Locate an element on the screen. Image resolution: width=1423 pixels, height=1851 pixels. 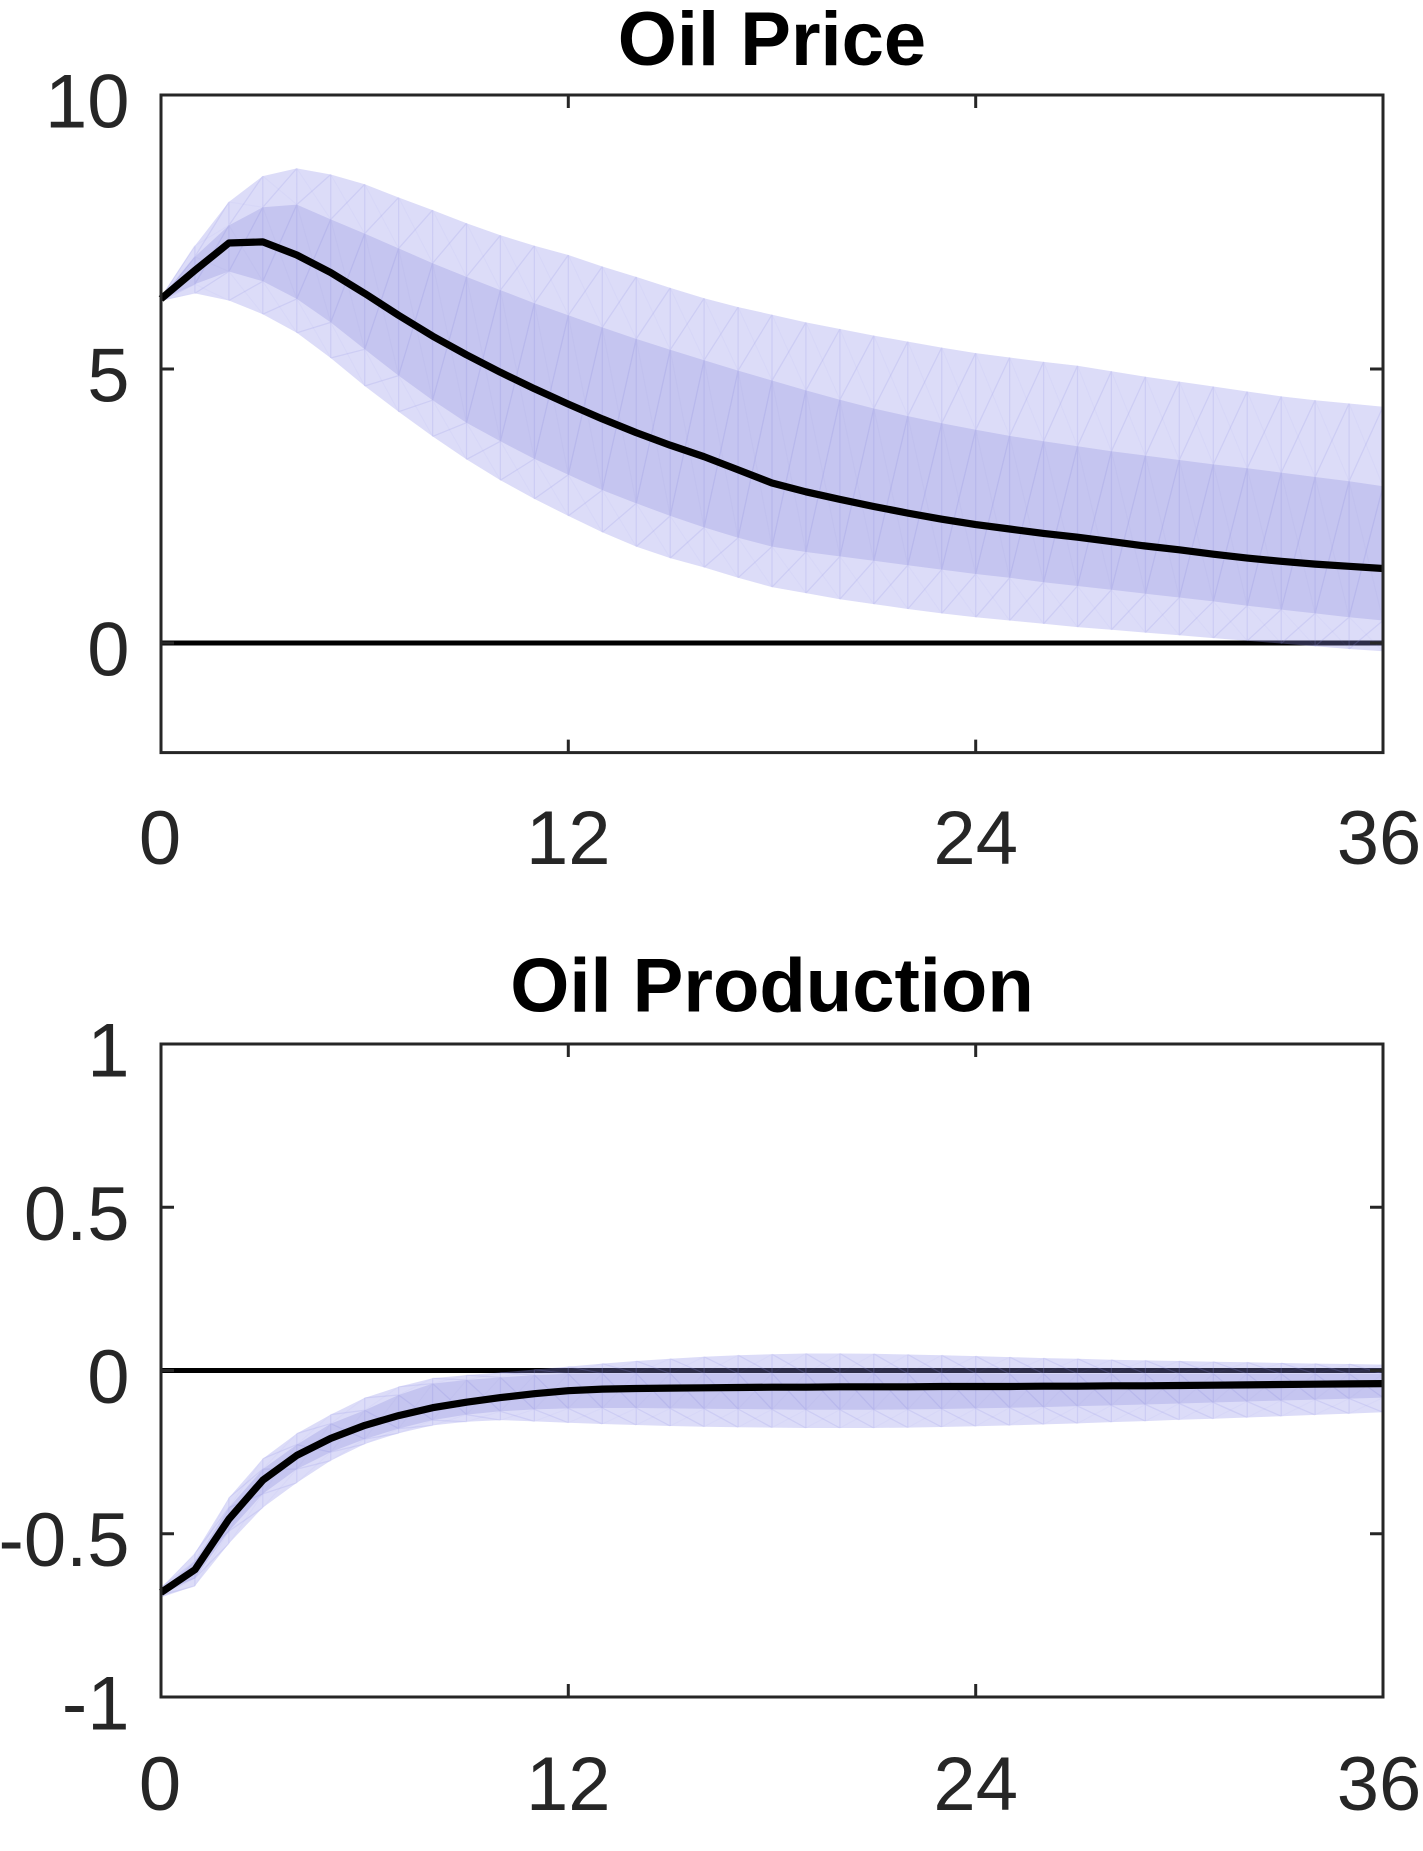
svg-text: 0.5 is located at coordinates (77, 1214).